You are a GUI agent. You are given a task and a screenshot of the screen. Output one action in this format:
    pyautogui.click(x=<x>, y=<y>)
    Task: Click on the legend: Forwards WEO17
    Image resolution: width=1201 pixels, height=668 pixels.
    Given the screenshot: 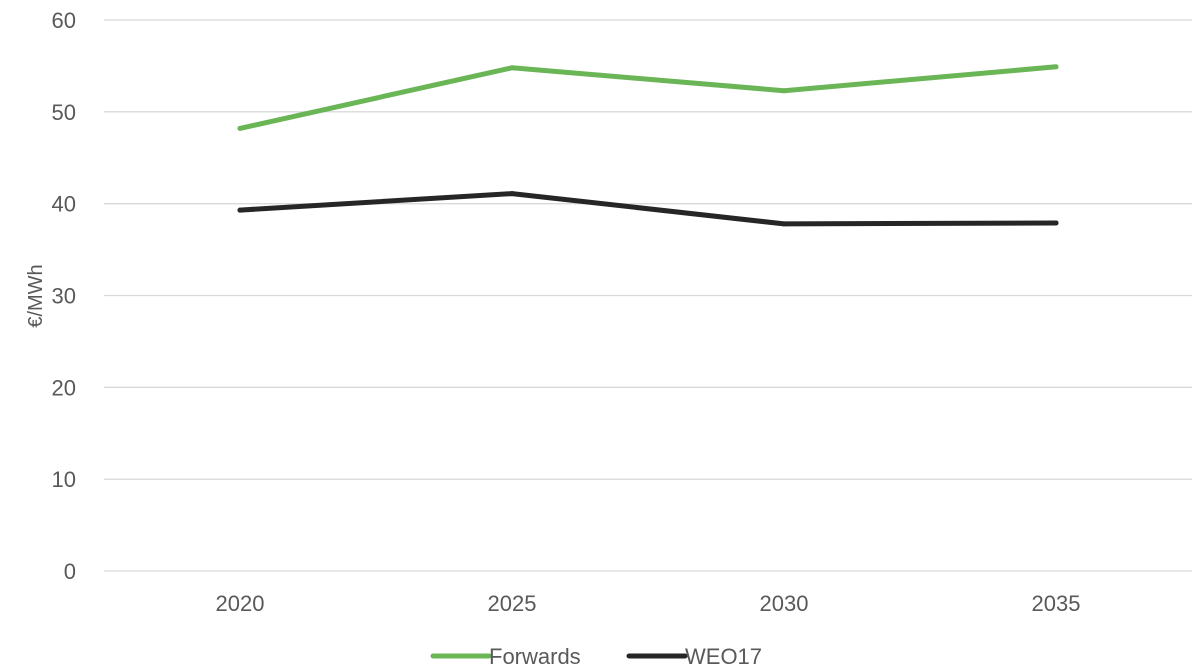 What is the action you would take?
    pyautogui.click(x=596, y=656)
    